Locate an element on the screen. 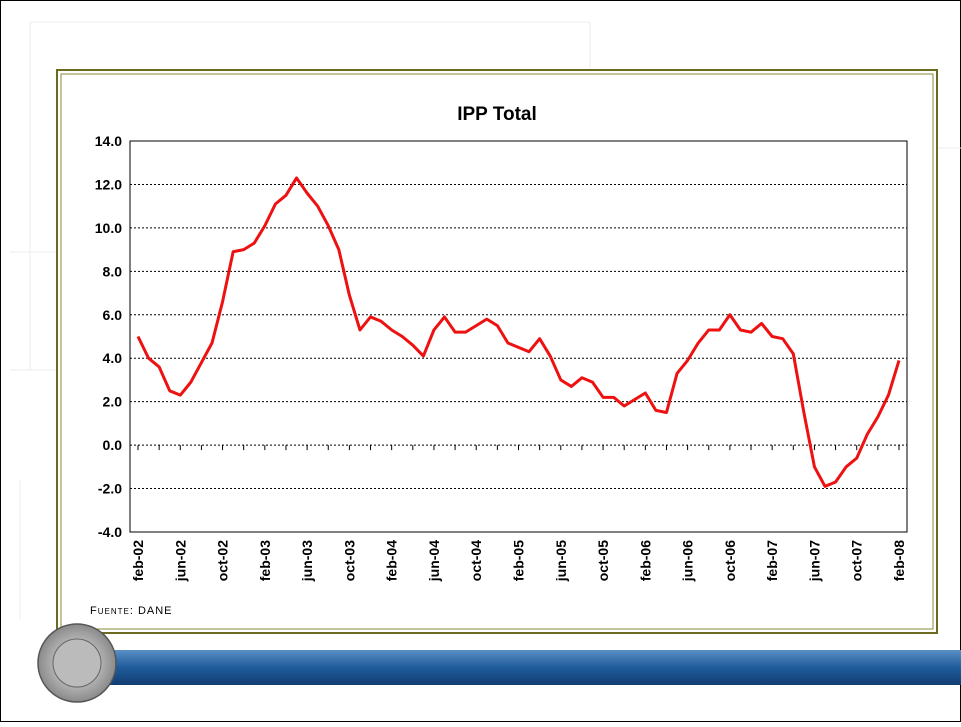 The image size is (961, 727). x-tick-label: jun-05 is located at coordinates (561, 561).